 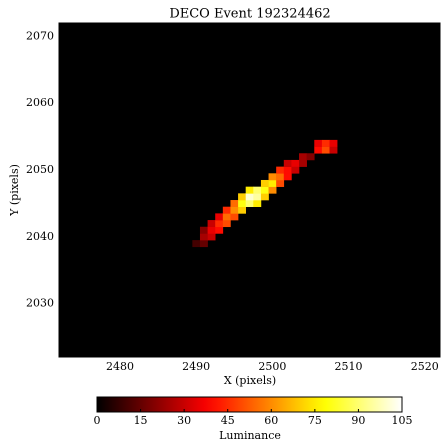 I want to click on colorbar-tick-label: 60, so click(x=271, y=420).